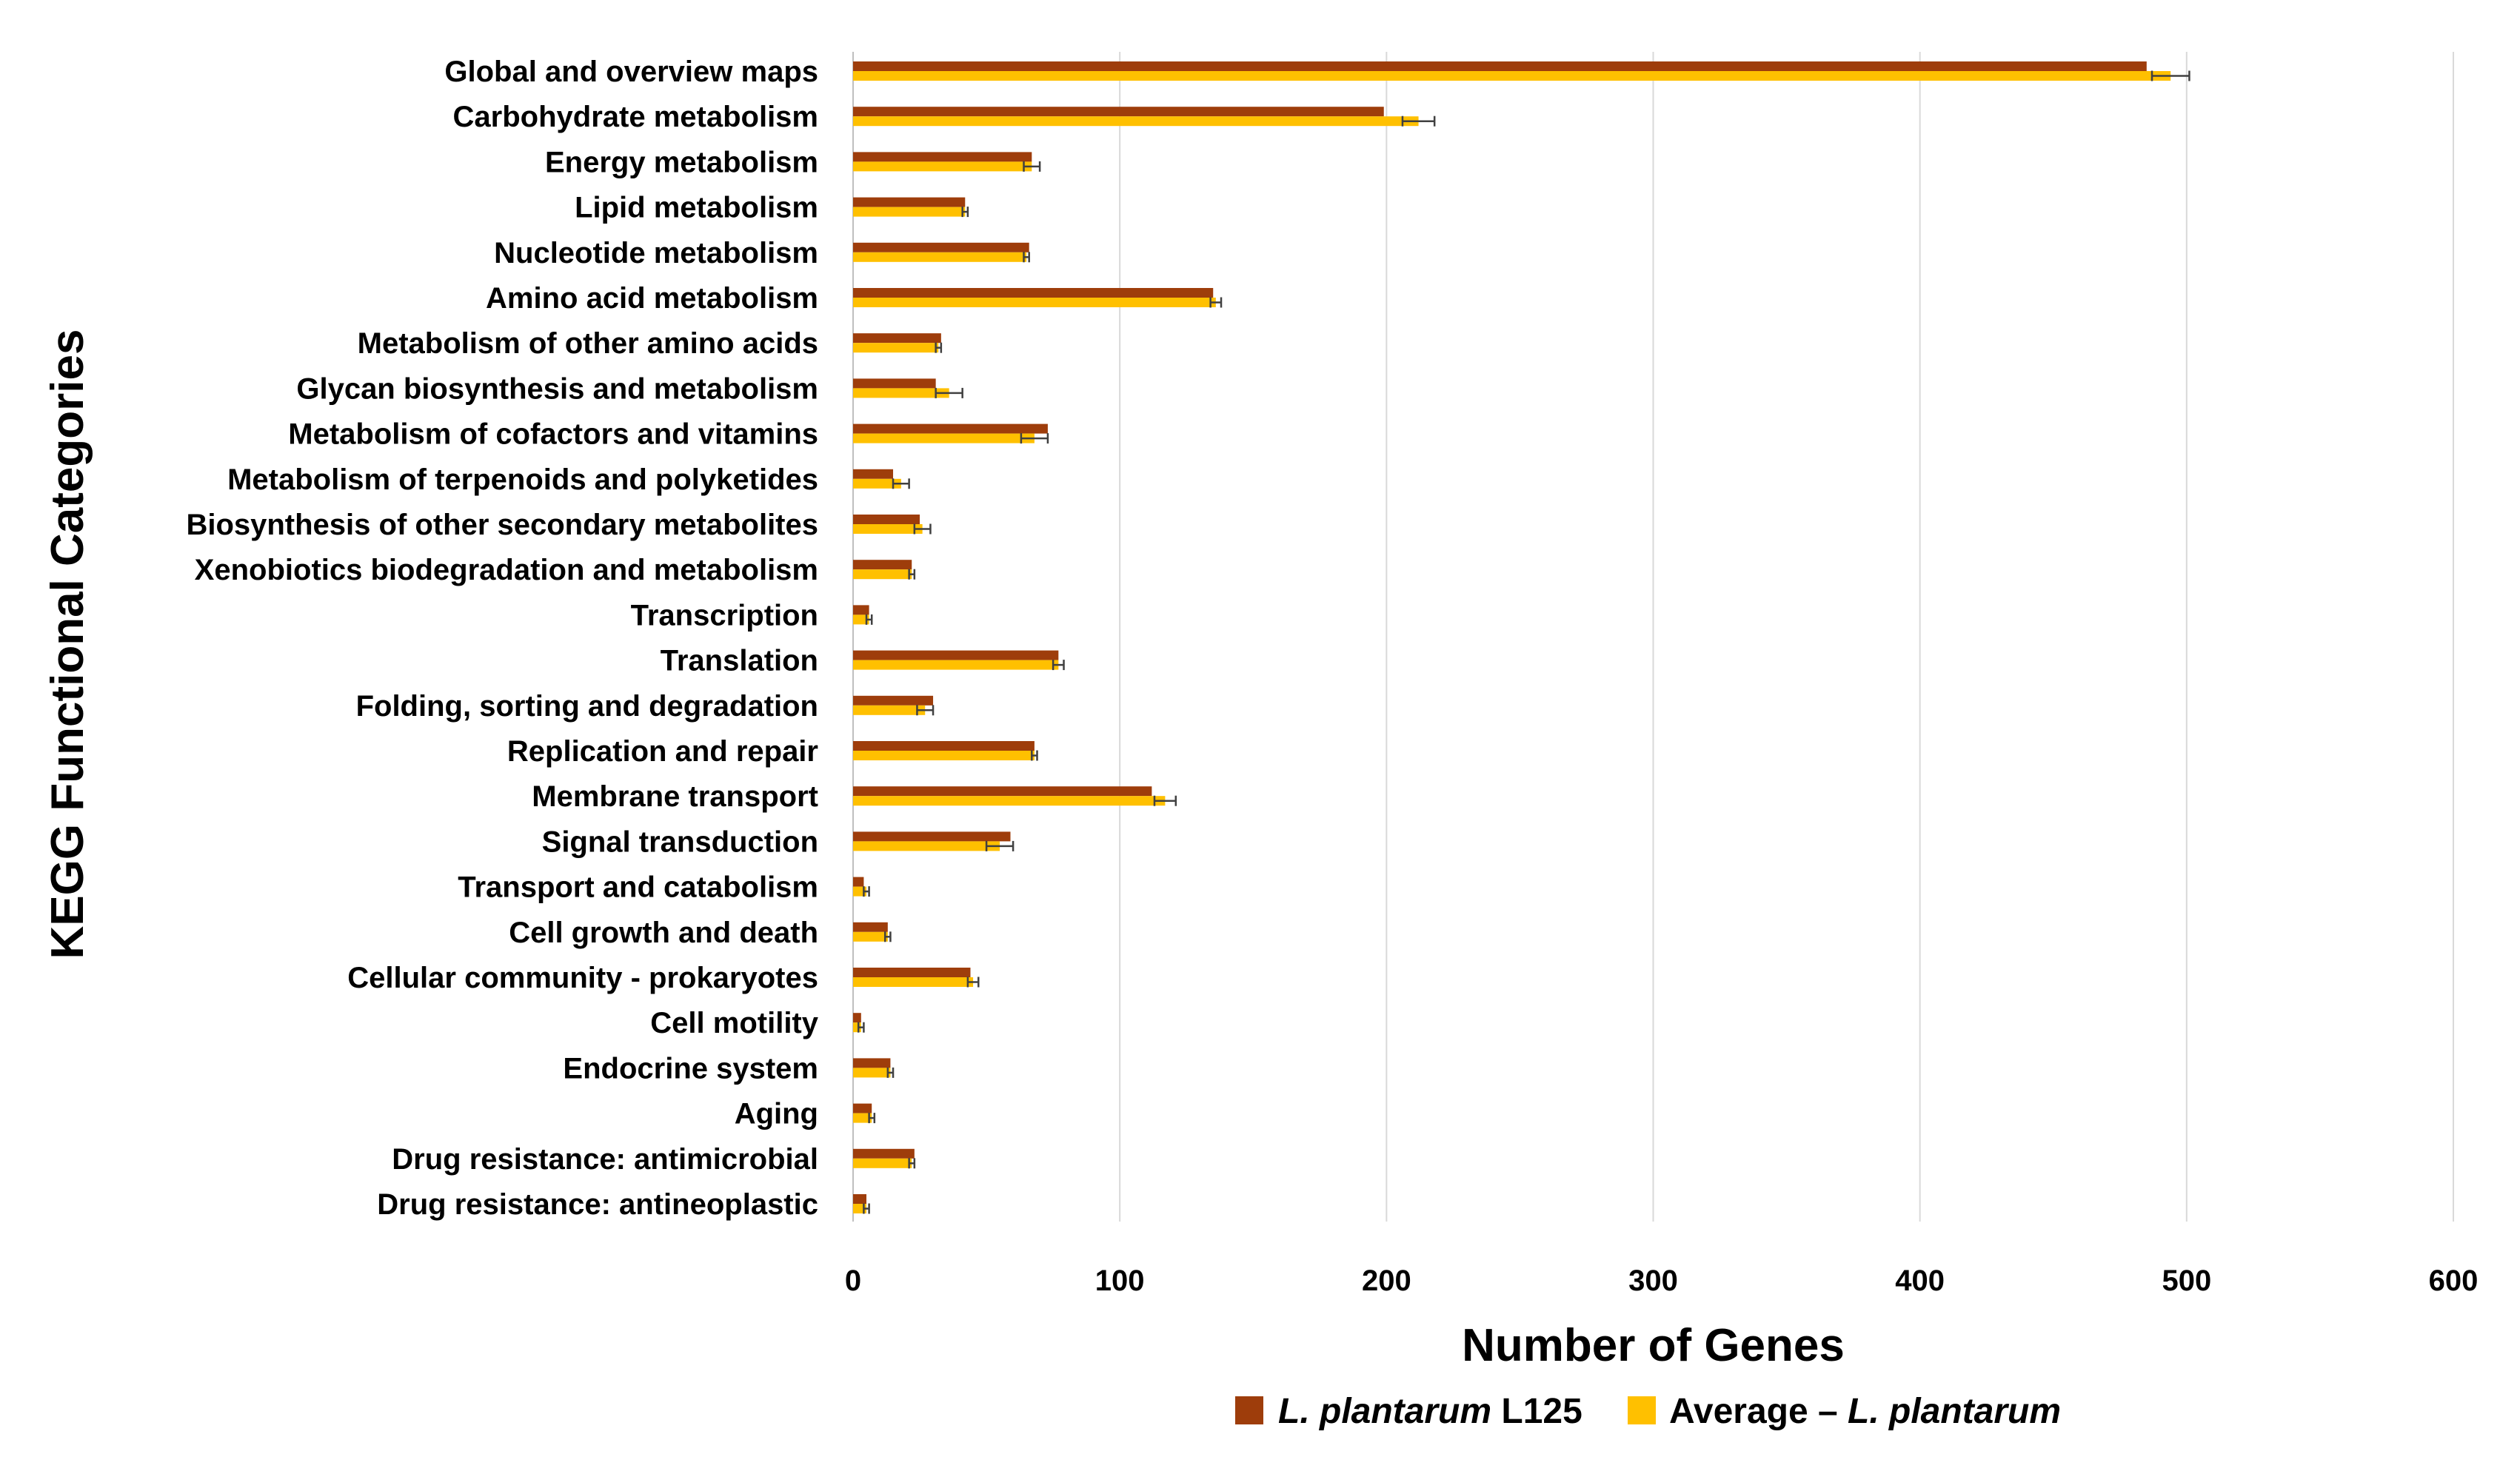 The image size is (2520, 1457). Describe the element at coordinates (942, 157) in the screenshot. I see `bar-l125-energy-metabolism` at that location.